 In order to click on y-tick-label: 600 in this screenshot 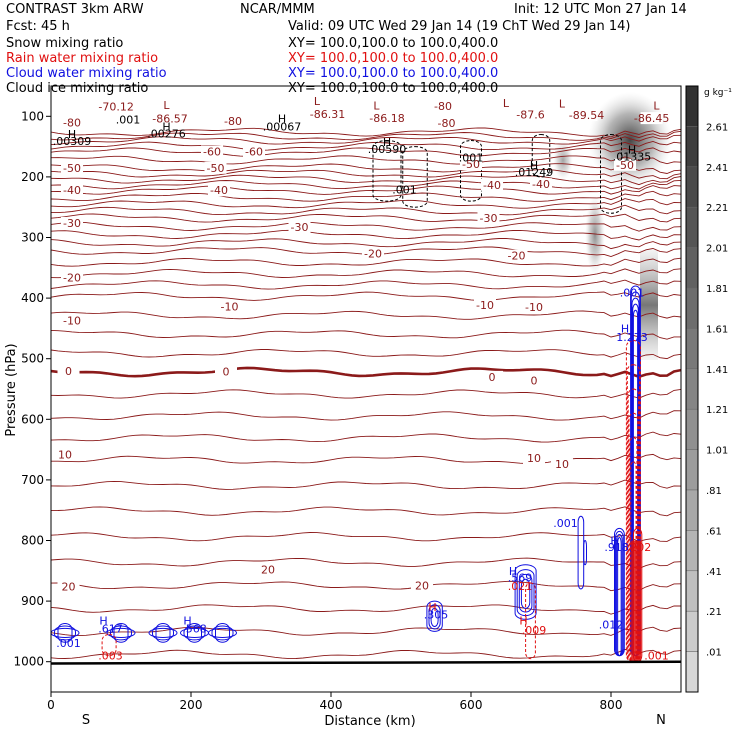, I will do `click(32, 419)`.